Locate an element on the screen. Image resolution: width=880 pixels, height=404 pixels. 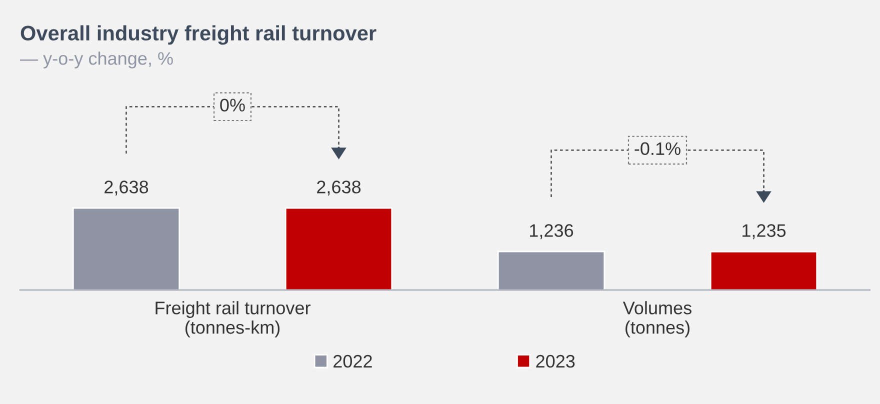
chart-title: Overall industry freight rail turnover is located at coordinates (198, 35).